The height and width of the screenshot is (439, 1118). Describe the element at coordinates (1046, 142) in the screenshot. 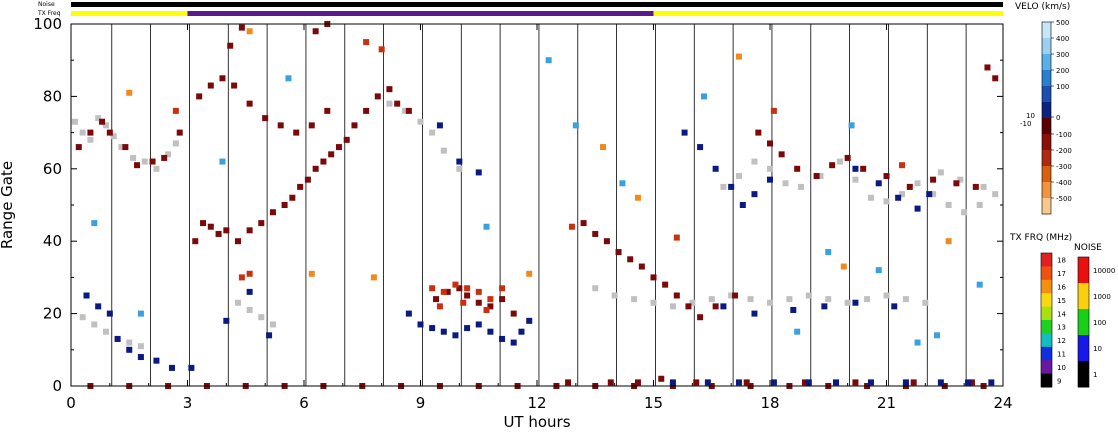

I see `velocity-scale-swatch` at that location.